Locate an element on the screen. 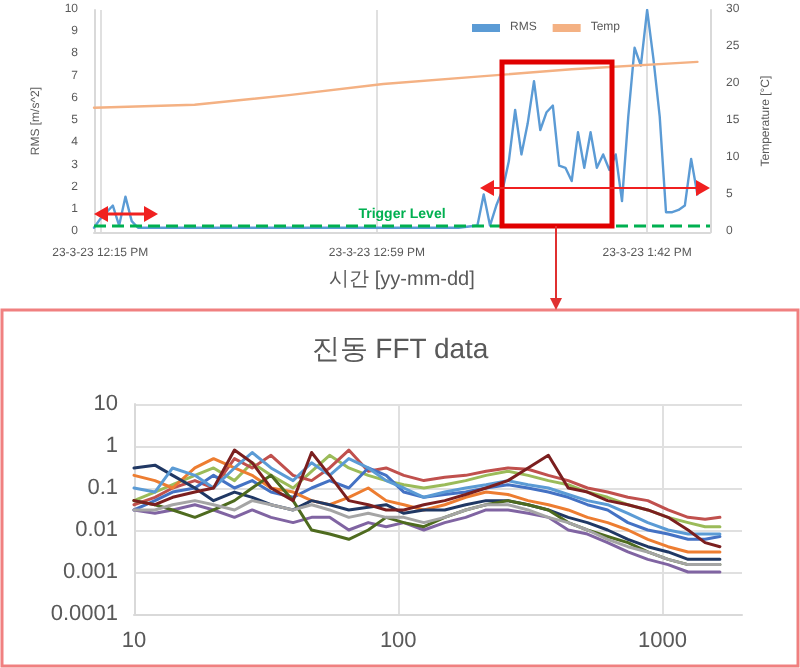 The image size is (800, 668). x-axis-title: 시간 [yy-mm-dd] is located at coordinates (402, 280).